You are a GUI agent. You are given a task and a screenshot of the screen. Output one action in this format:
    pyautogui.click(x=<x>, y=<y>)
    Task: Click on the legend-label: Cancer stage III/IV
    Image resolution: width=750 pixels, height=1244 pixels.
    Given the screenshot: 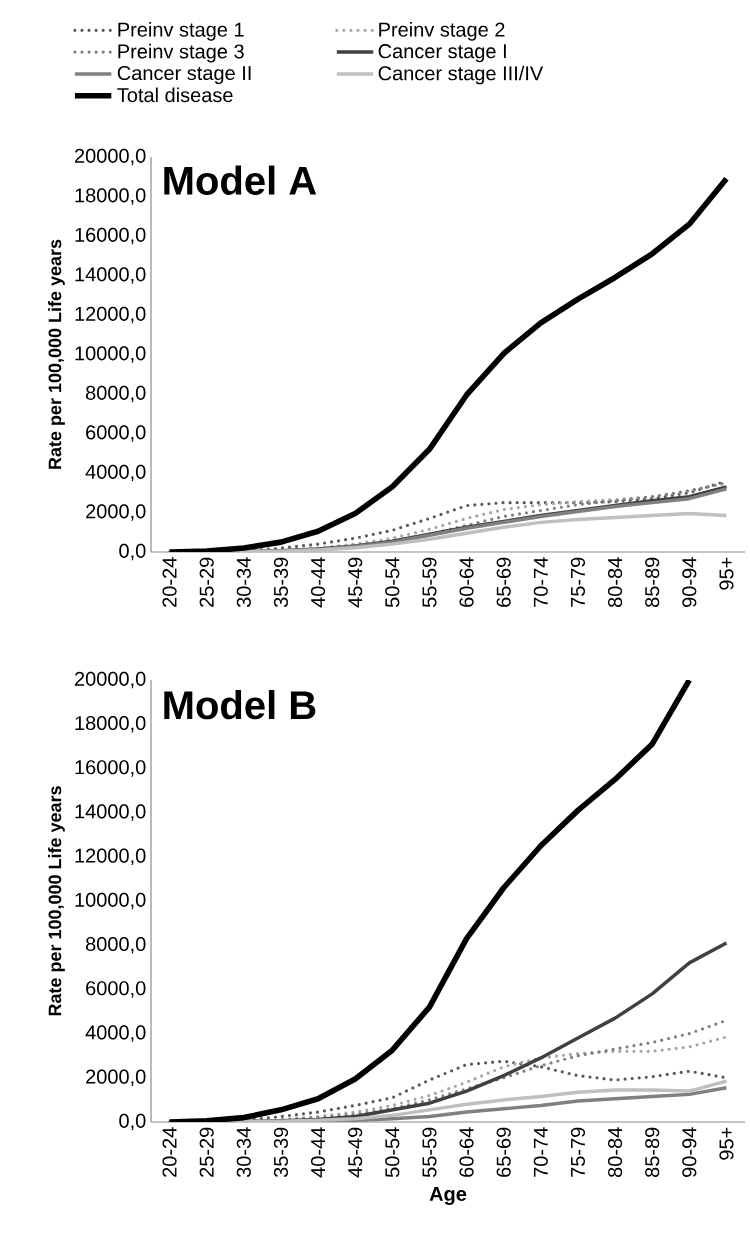 What is the action you would take?
    pyautogui.click(x=461, y=75)
    